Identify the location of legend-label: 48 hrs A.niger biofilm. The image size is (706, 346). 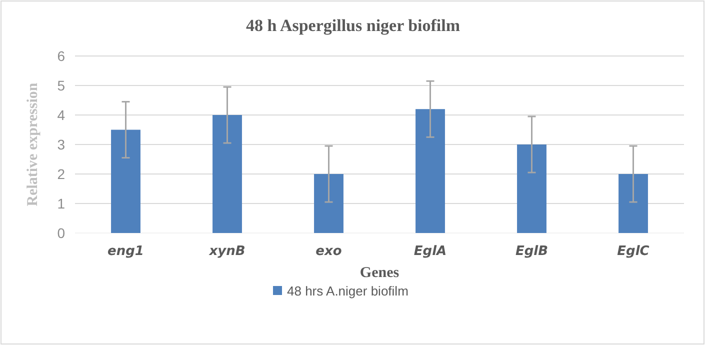
(347, 291).